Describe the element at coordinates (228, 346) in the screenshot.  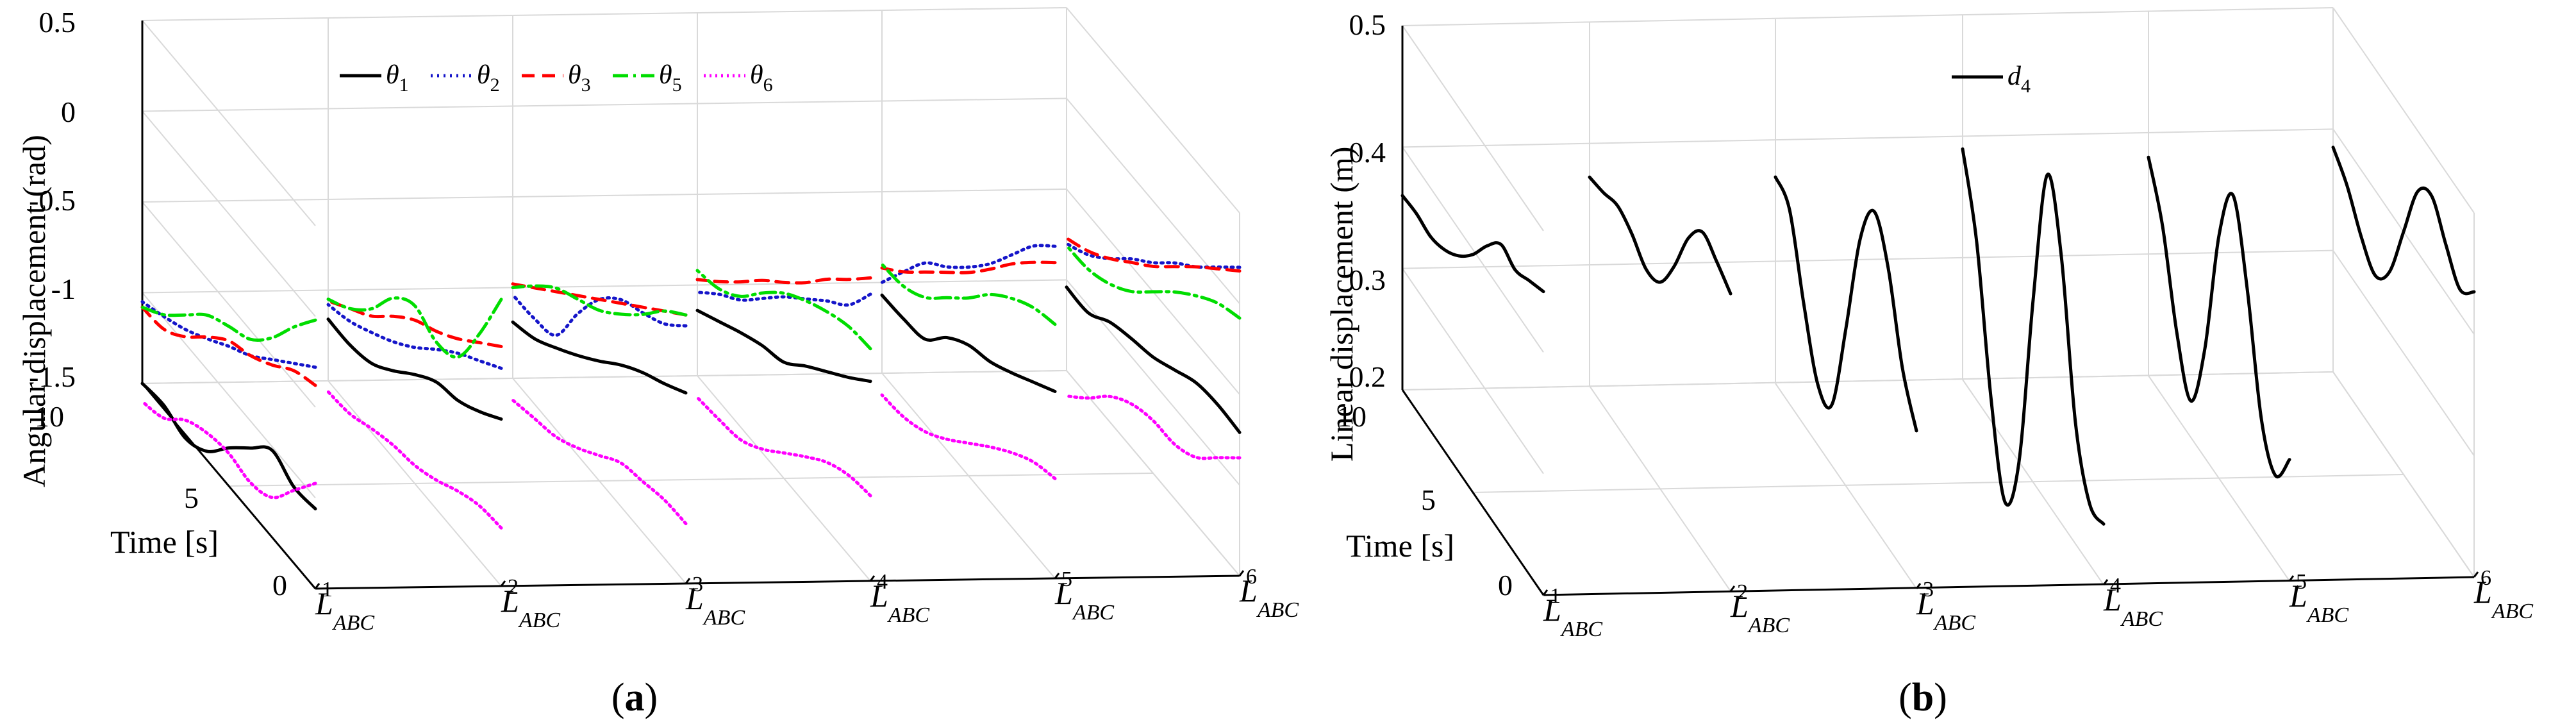
I see `series-line-theta3-cat1` at that location.